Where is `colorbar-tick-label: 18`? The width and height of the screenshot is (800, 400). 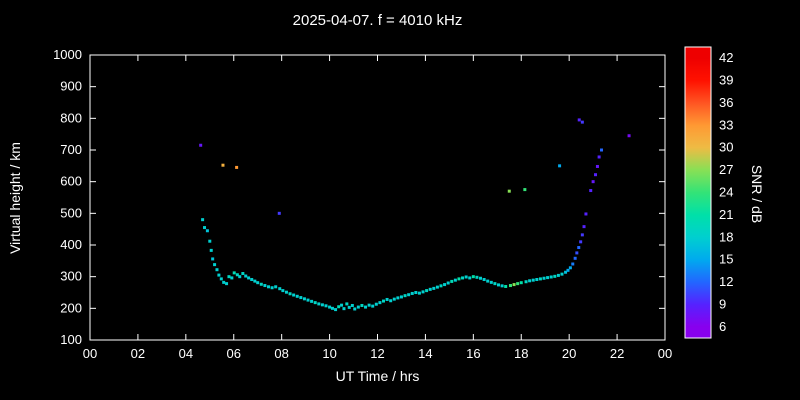
colorbar-tick-label: 18 is located at coordinates (726, 236).